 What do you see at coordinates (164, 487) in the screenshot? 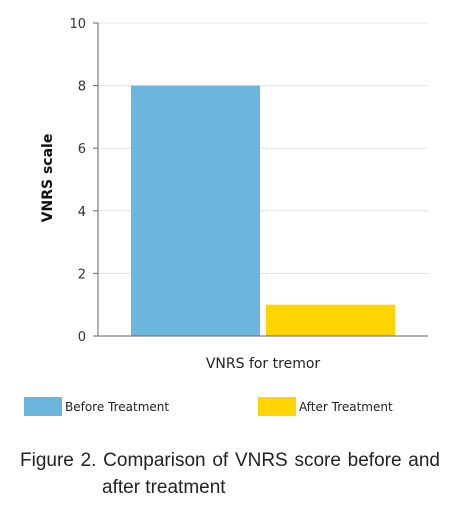
I see `caption-line-2: after treatment` at bounding box center [164, 487].